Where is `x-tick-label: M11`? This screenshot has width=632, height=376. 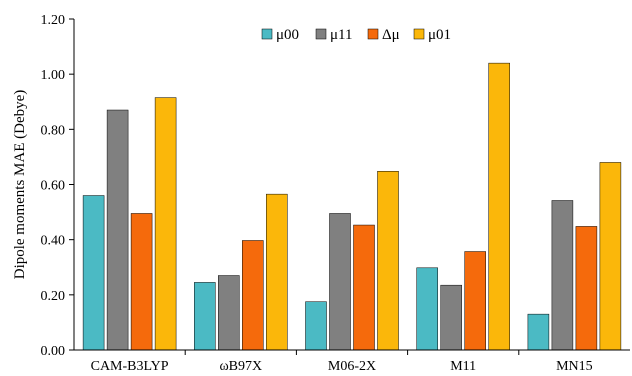 x-tick-label: M11 is located at coordinates (463, 366).